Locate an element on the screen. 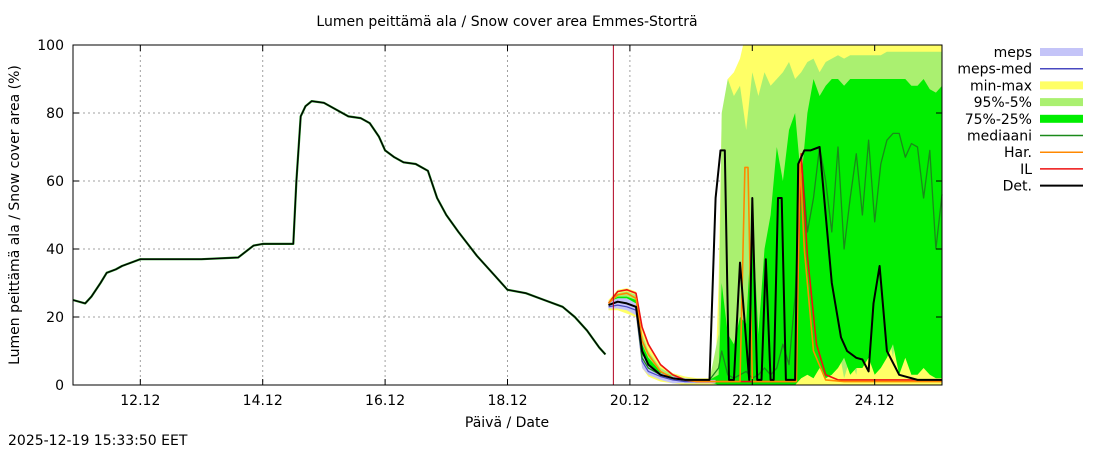 The width and height of the screenshot is (1100, 450). y-tick-label: 40 is located at coordinates (55, 250).